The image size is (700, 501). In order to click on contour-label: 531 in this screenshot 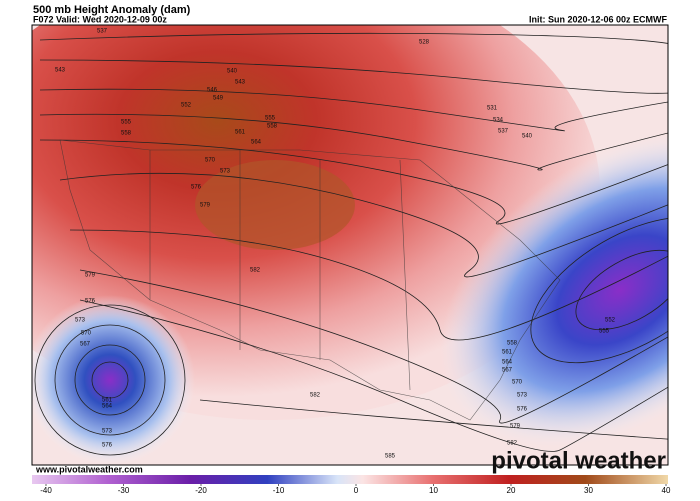, I will do `click(492, 109)`.